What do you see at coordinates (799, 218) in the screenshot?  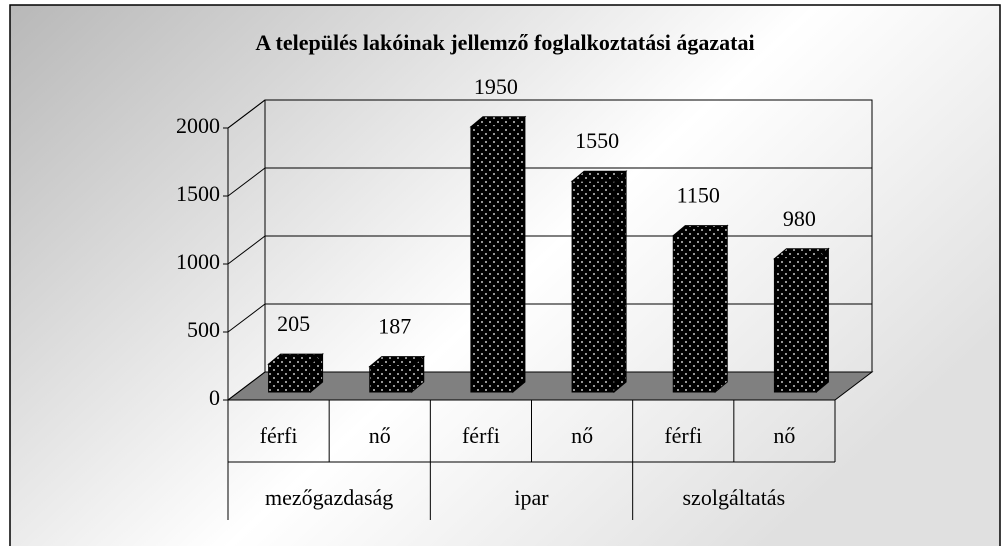 I see `data-label: 980` at bounding box center [799, 218].